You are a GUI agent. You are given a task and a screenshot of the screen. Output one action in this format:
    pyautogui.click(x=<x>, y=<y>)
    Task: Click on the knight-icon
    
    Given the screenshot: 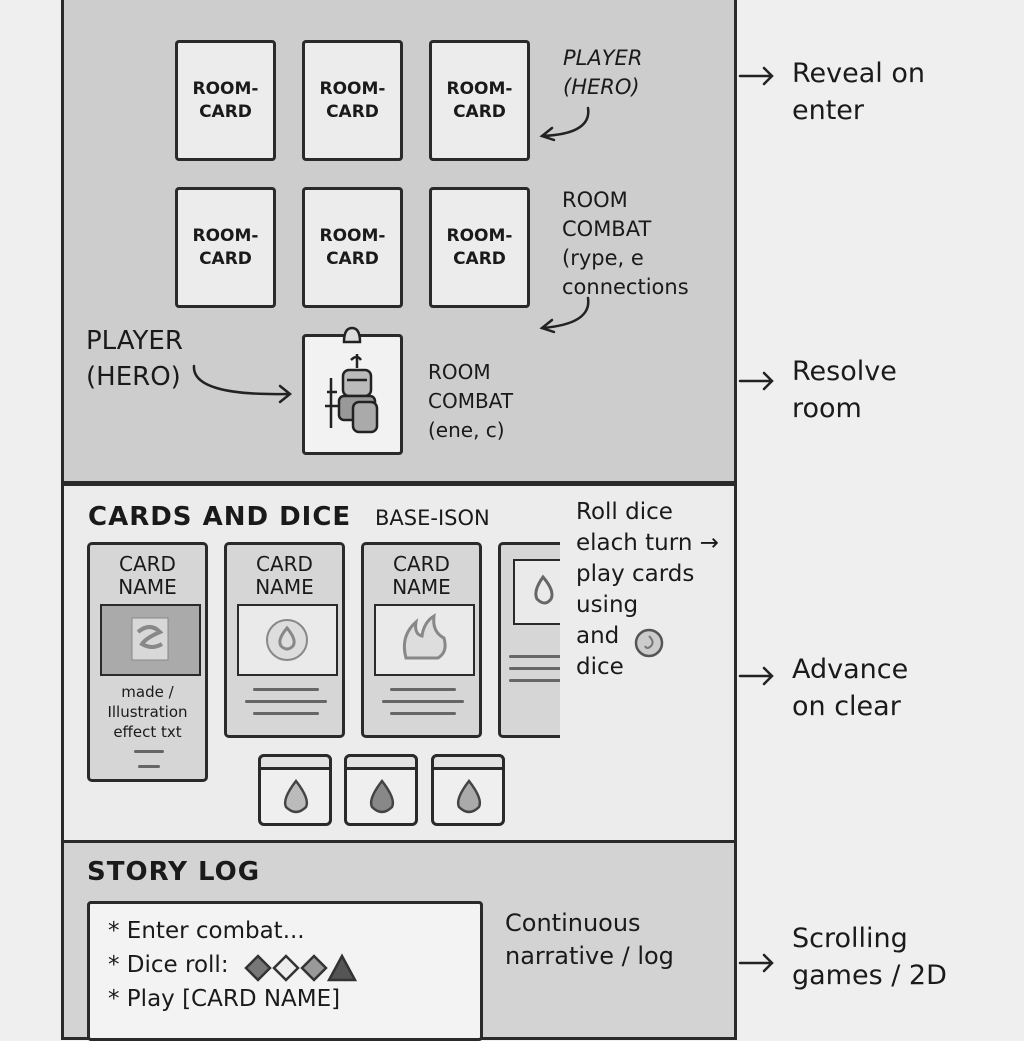 What is the action you would take?
    pyautogui.click(x=351, y=393)
    